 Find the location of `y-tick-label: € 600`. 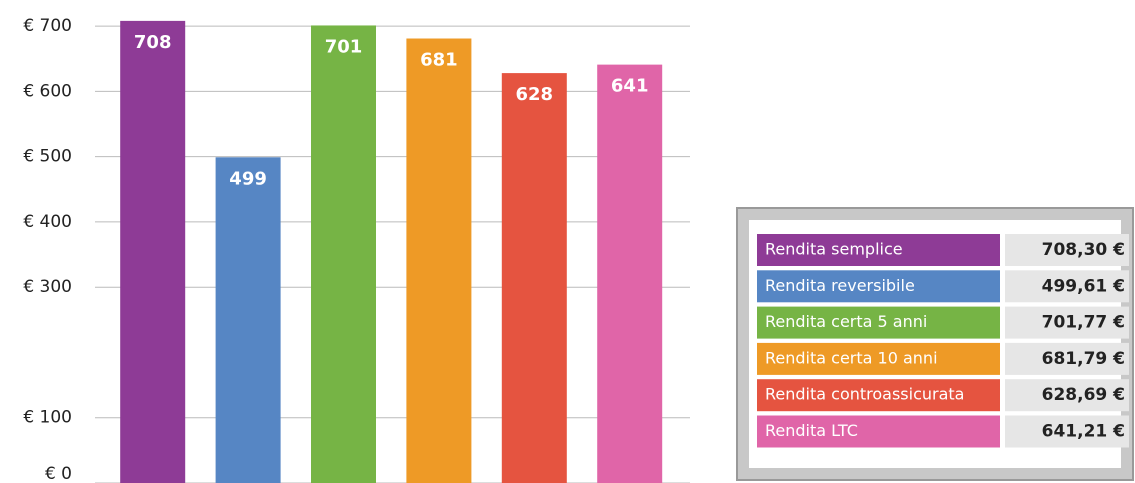

y-tick-label: € 600 is located at coordinates (47, 91).